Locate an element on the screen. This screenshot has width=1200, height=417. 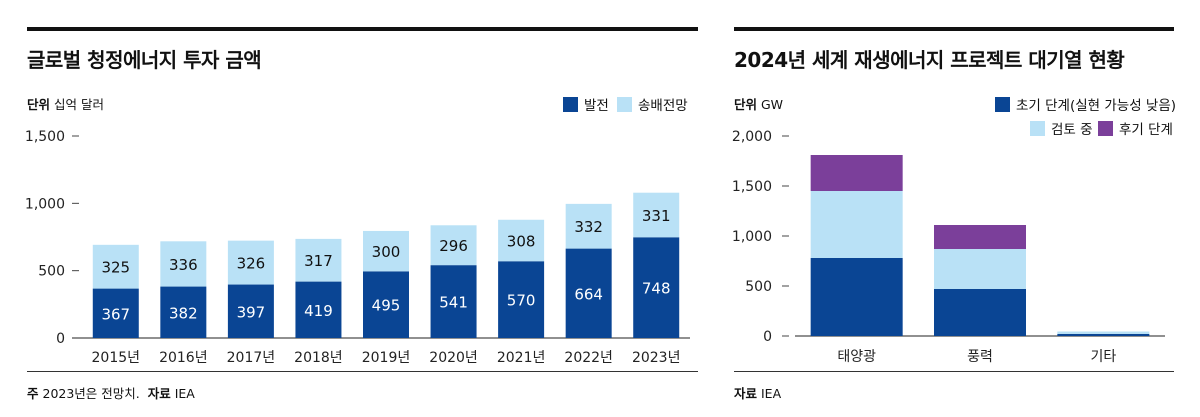
data-label: 382 is located at coordinates (183, 313).